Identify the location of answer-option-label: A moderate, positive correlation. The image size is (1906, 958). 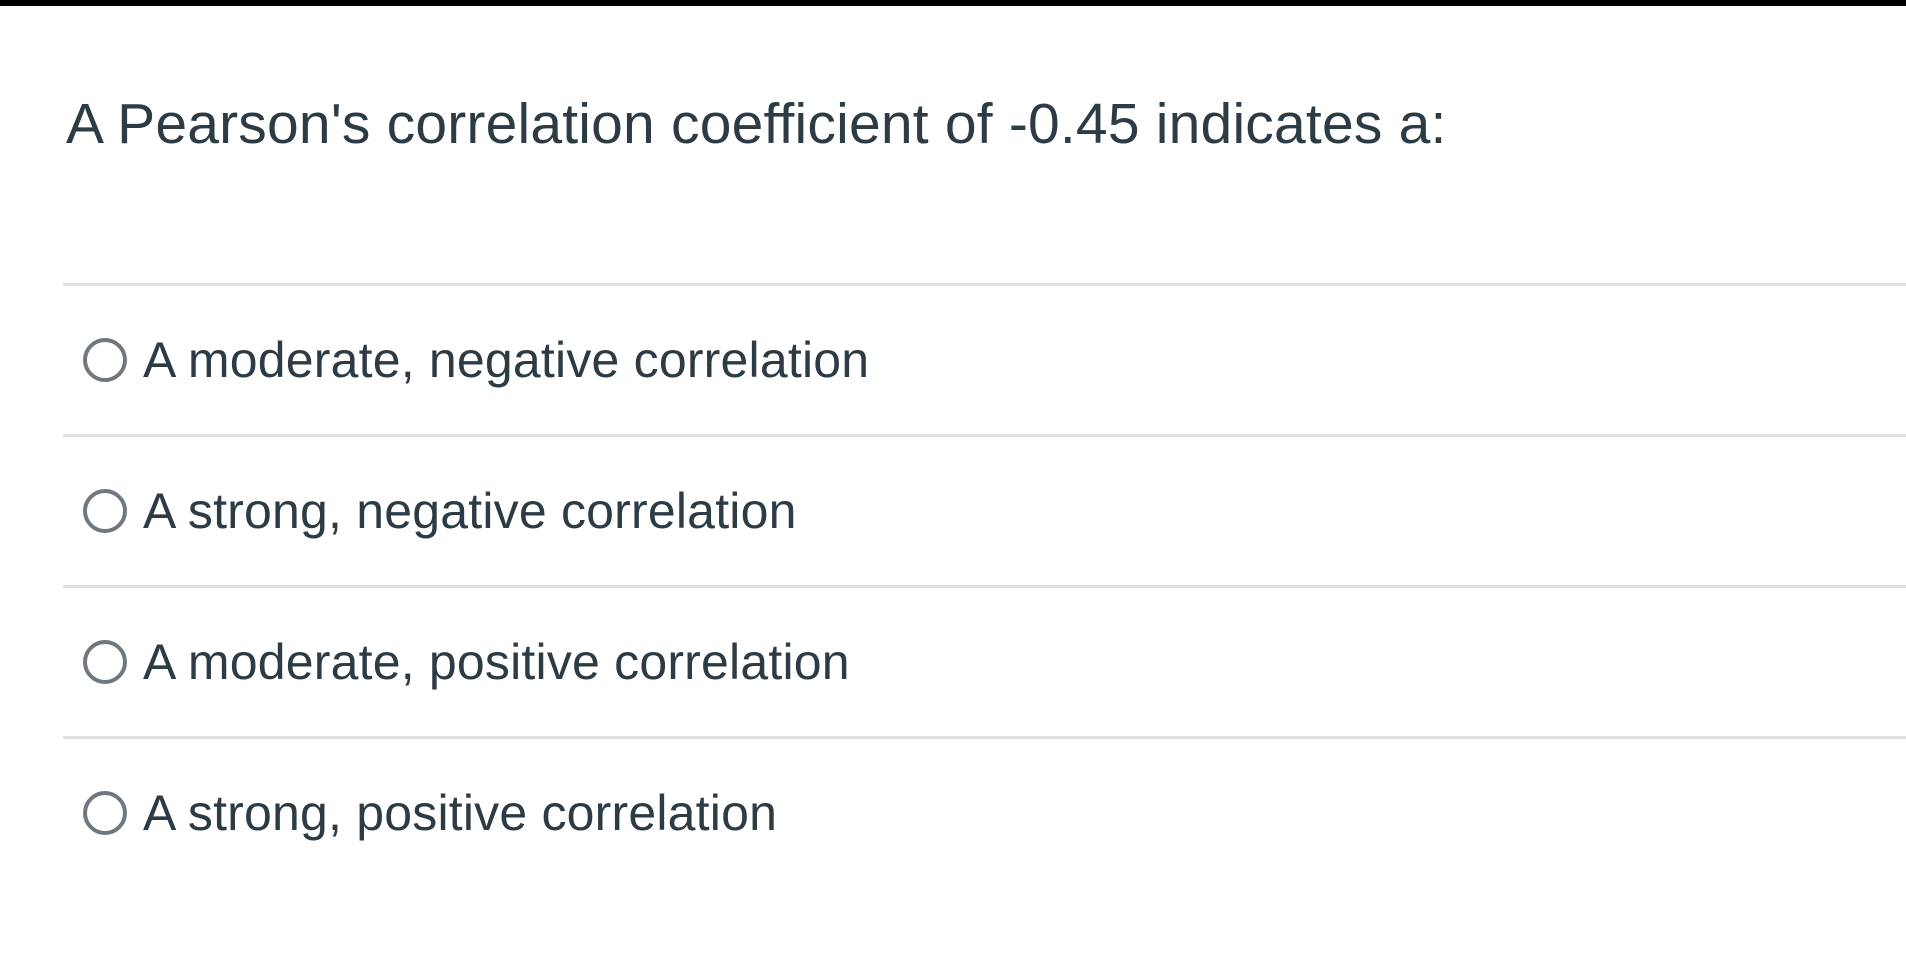
(496, 662).